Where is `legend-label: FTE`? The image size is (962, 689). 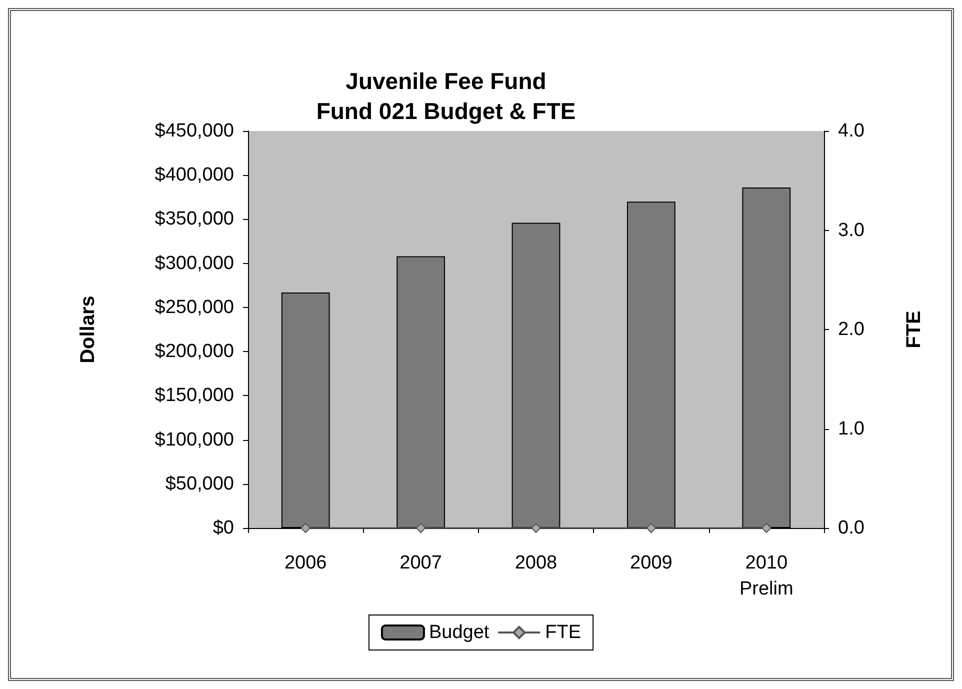 legend-label: FTE is located at coordinates (563, 632).